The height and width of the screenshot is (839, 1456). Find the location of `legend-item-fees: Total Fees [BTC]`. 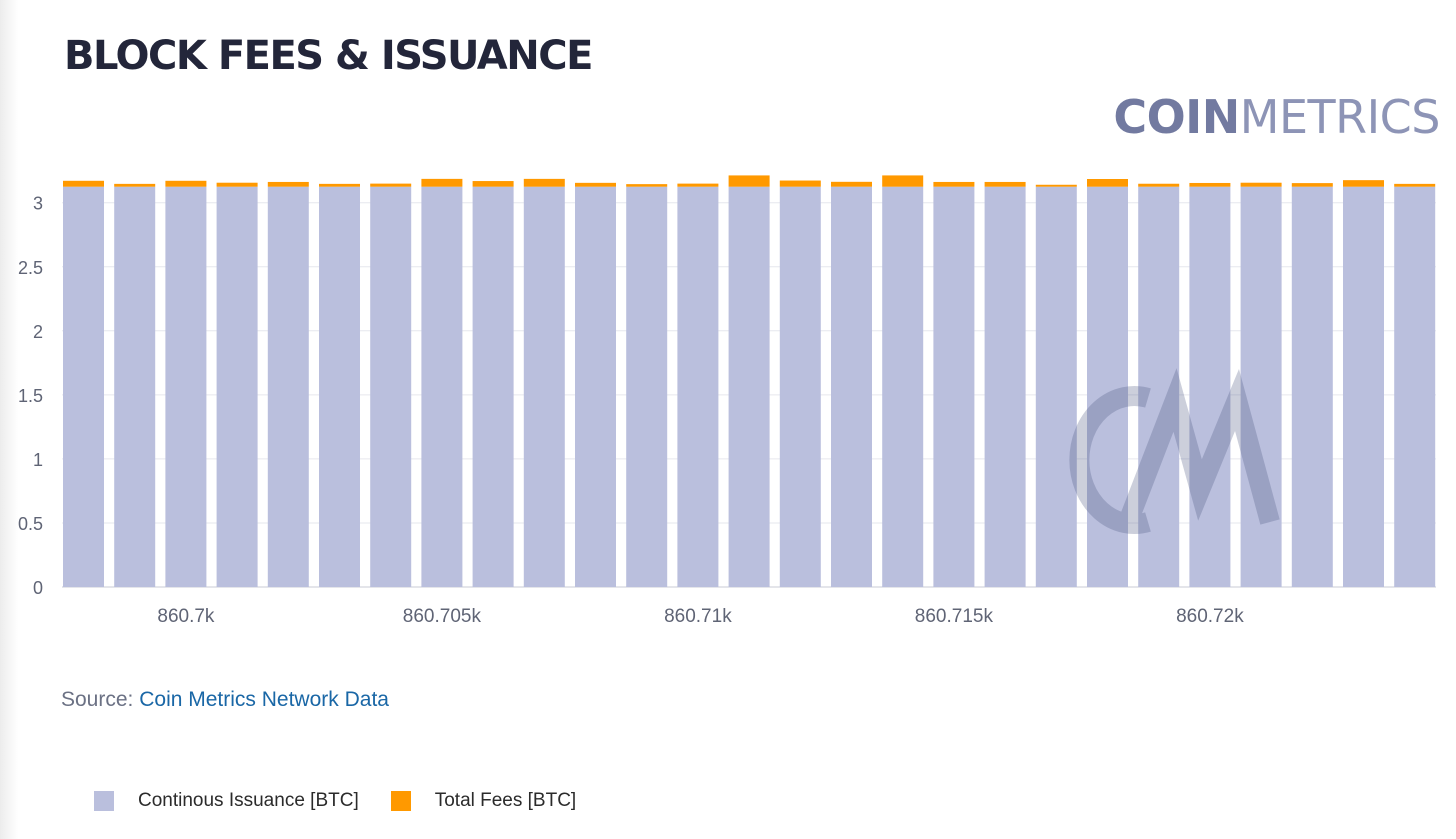

legend-item-fees: Total Fees [BTC] is located at coordinates (483, 801).